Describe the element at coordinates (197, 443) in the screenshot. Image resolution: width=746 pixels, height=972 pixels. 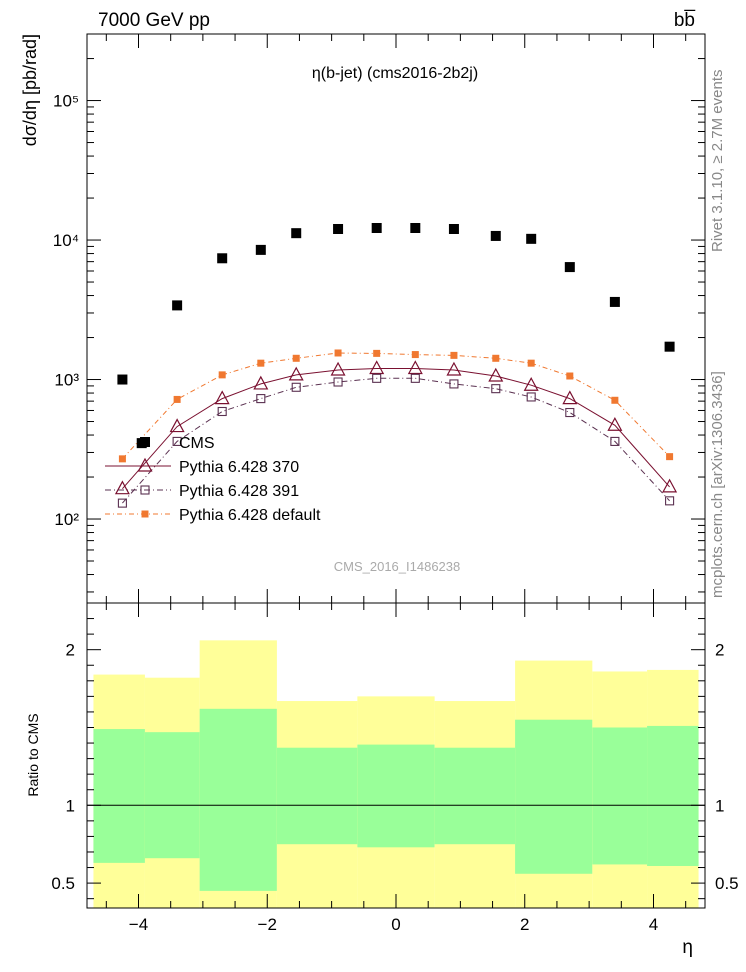
I see `legend-label-0: CMS` at that location.